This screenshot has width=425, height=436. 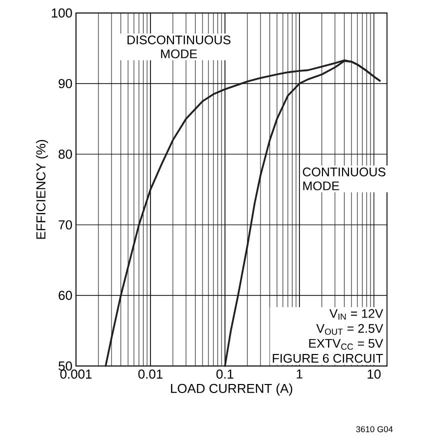 I want to click on y-tick-label: 100, so click(x=62, y=13).